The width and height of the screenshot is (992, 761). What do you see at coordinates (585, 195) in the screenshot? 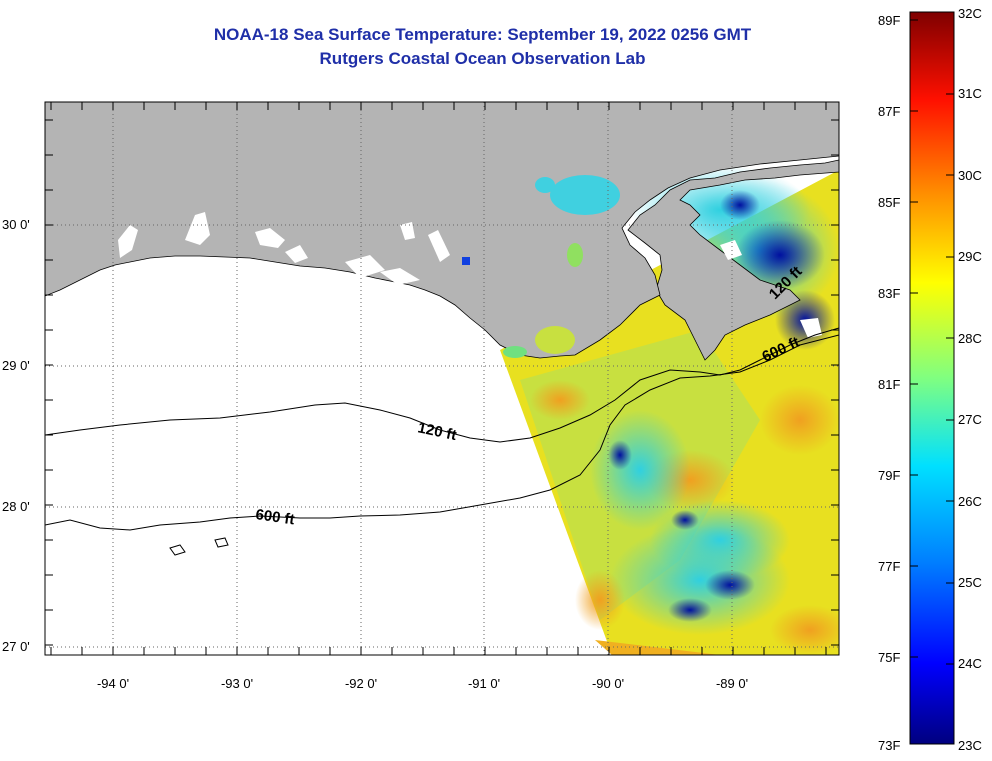
I see `lake-sst-patch` at bounding box center [585, 195].